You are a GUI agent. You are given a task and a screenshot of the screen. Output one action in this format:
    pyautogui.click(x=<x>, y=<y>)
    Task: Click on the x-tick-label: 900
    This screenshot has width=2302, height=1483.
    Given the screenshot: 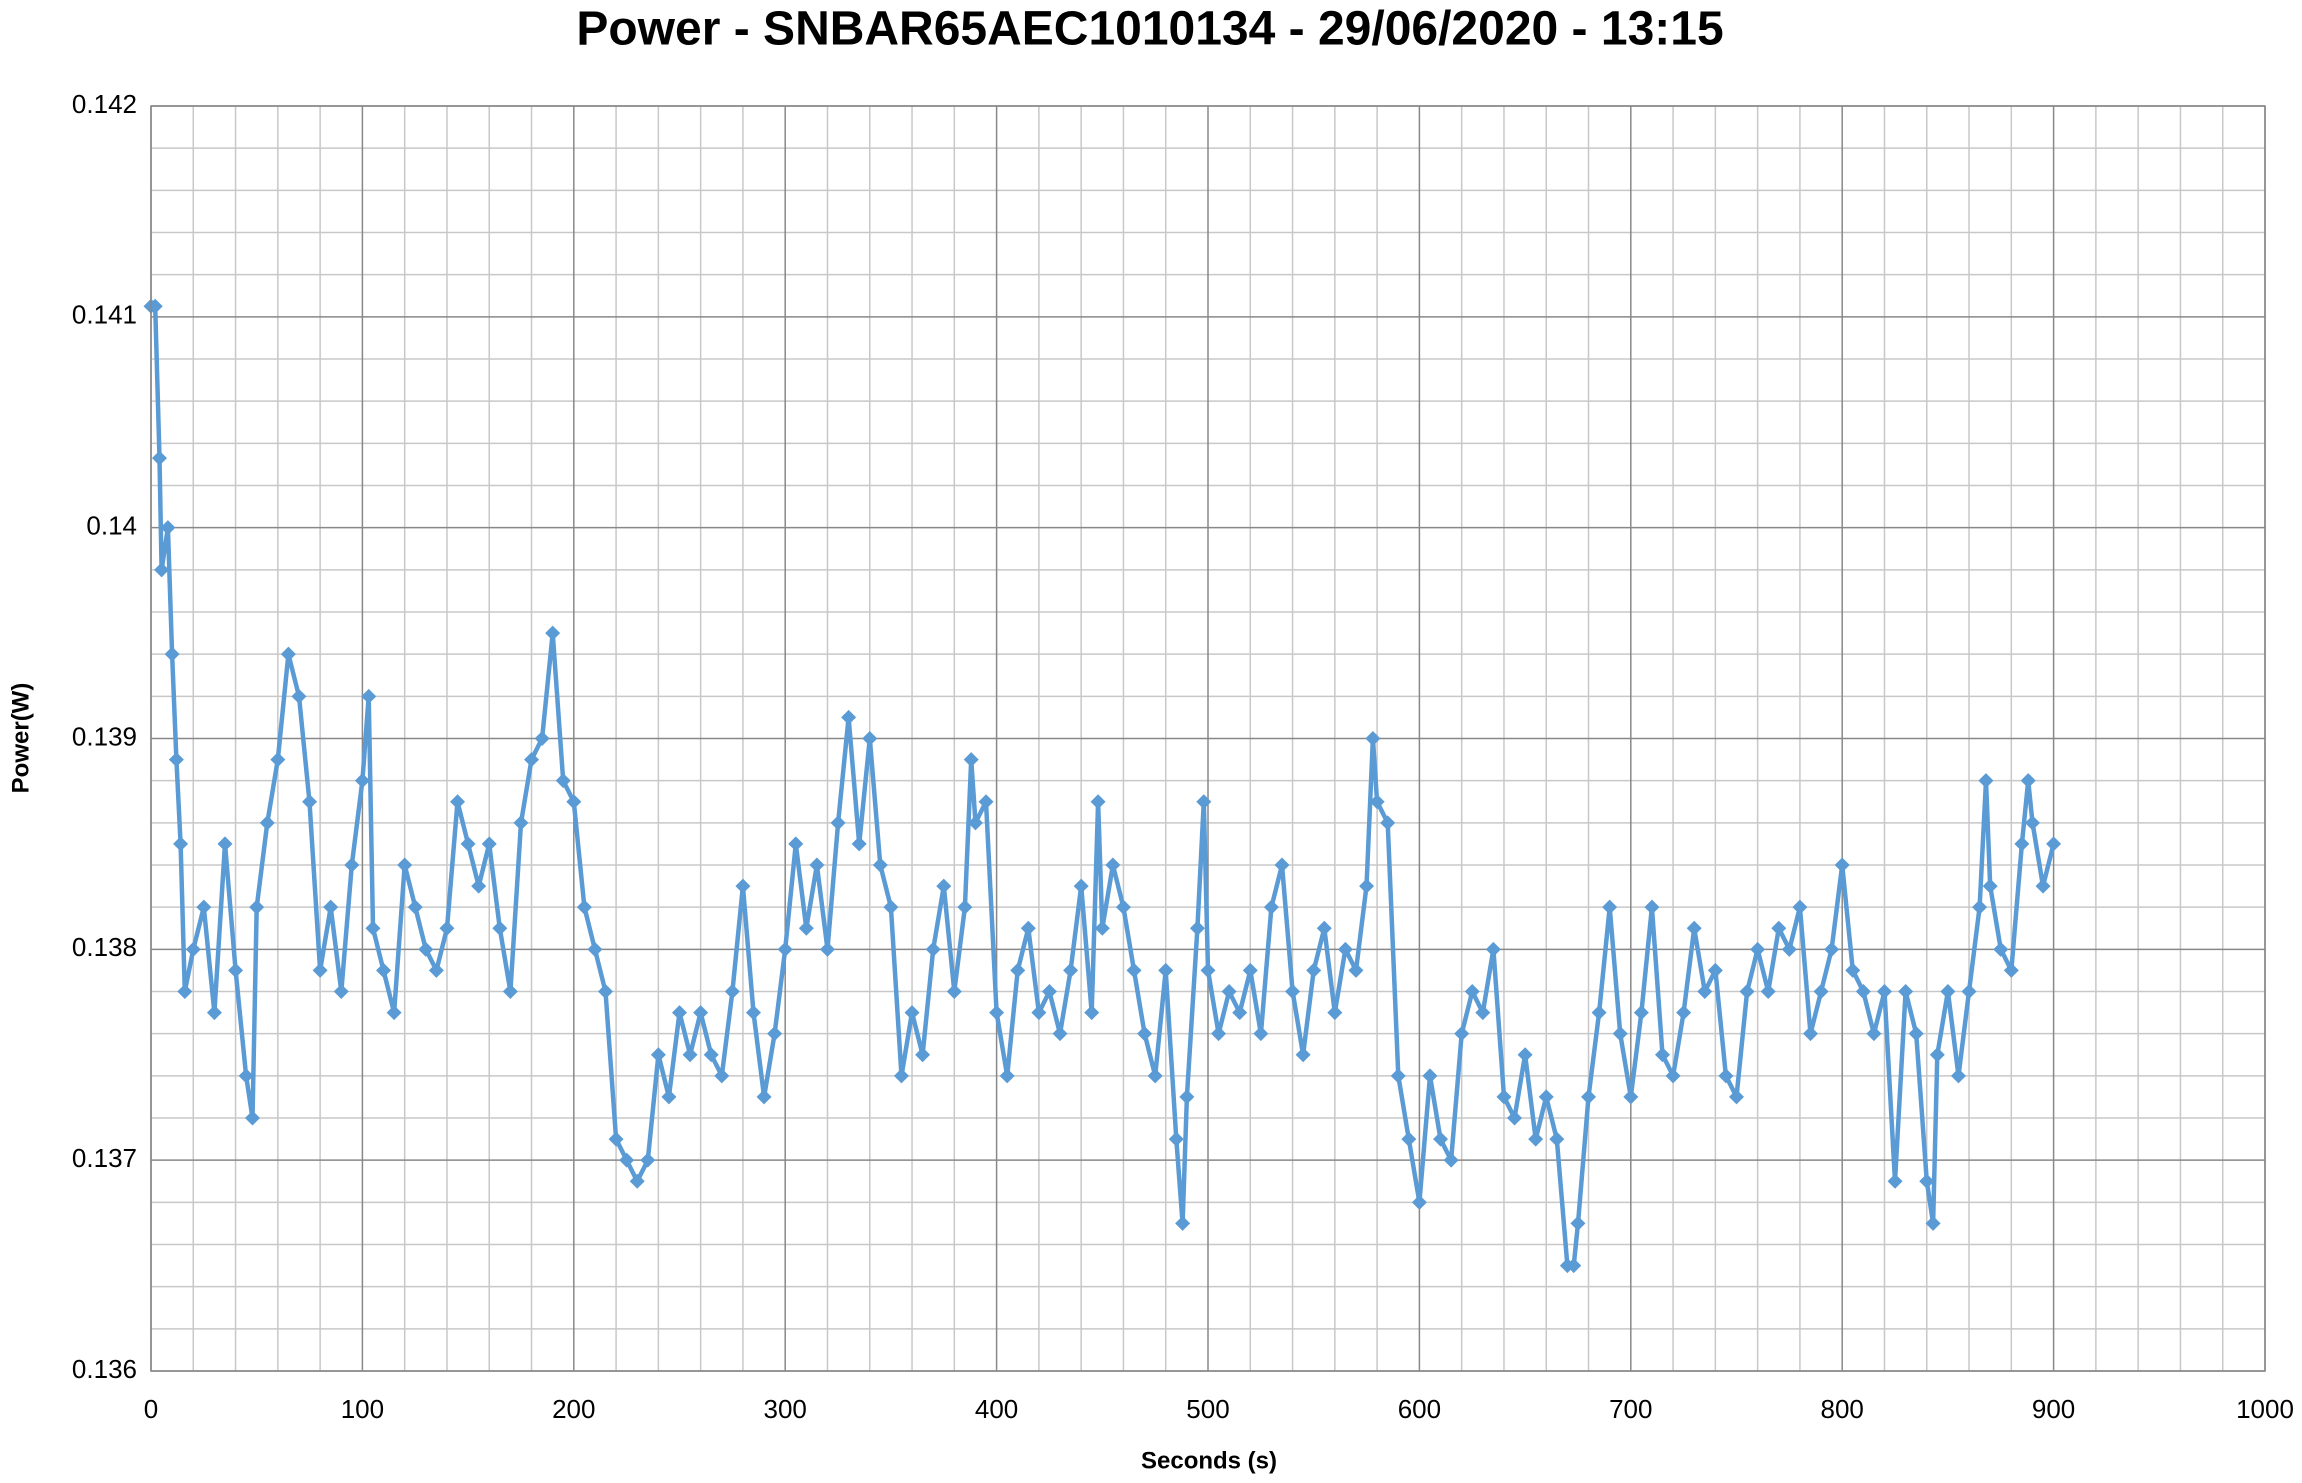 What is the action you would take?
    pyautogui.click(x=2053, y=1409)
    